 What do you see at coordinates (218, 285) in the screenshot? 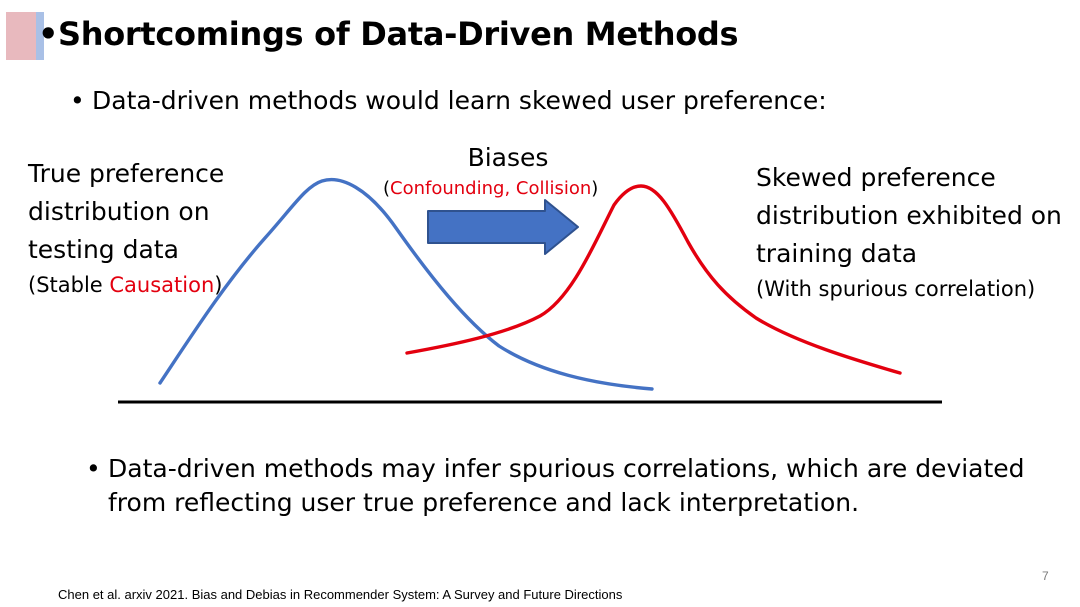
I see `true-preference-sub-suffix: )` at bounding box center [218, 285].